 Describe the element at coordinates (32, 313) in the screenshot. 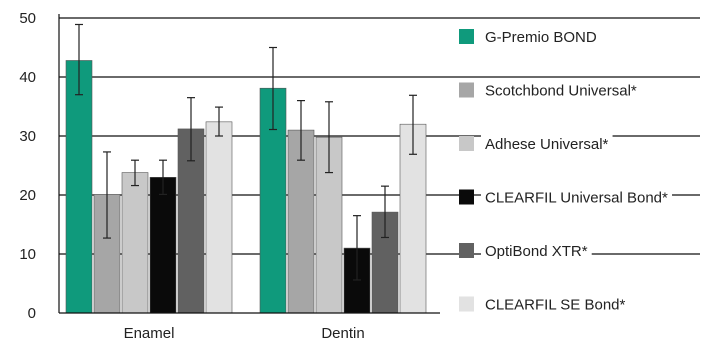

I see `y-tick-label: 0` at that location.